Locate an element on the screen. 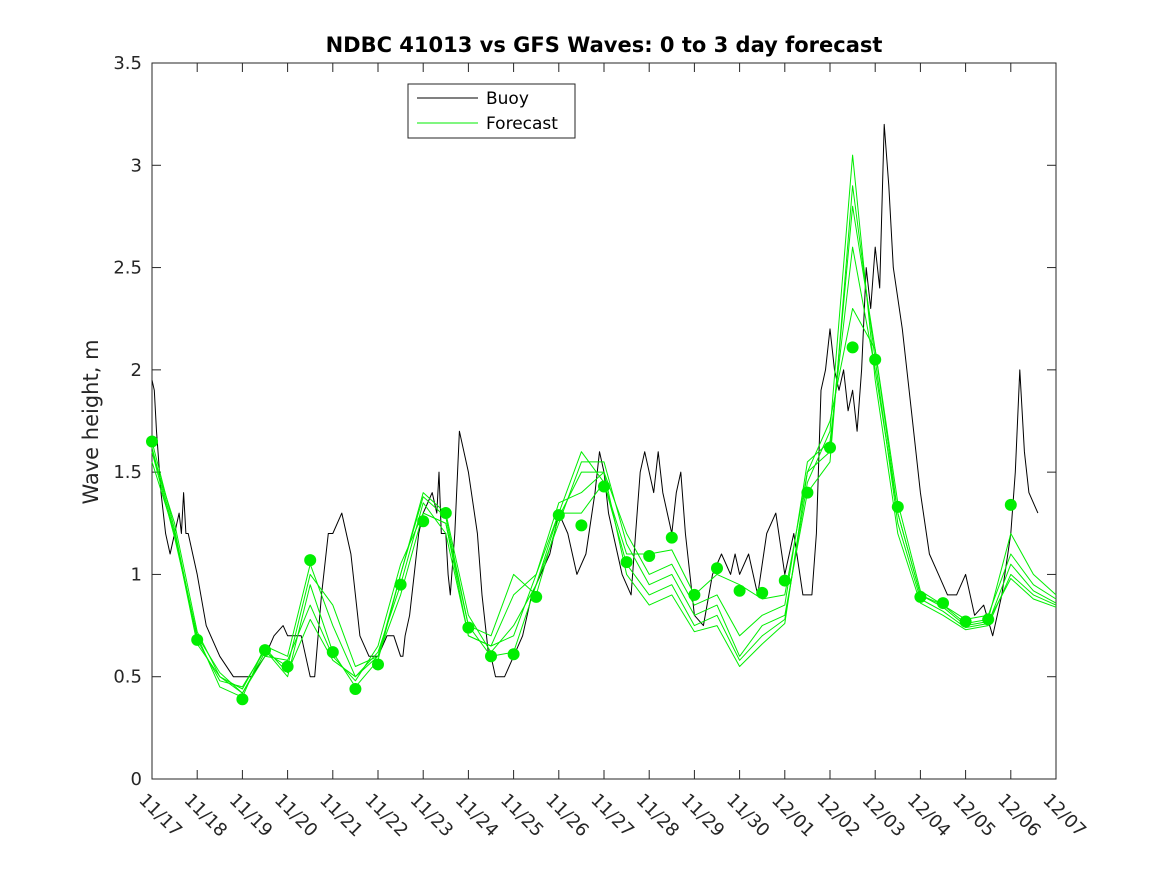 This screenshot has width=1167, height=875. legend: Buoy Forecast is located at coordinates (491, 111).